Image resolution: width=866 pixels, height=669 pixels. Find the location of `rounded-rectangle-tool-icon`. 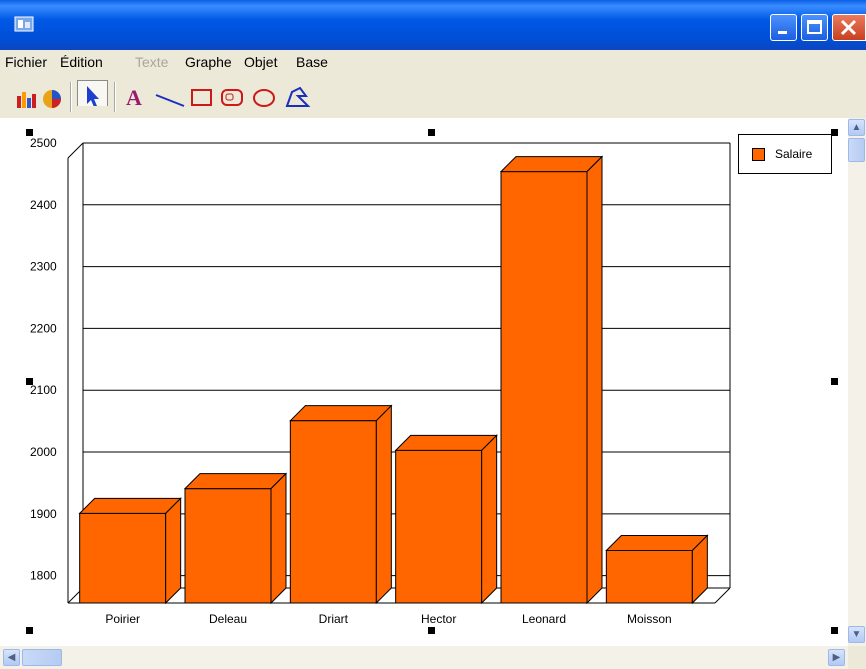

rounded-rectangle-tool-icon is located at coordinates (233, 97).